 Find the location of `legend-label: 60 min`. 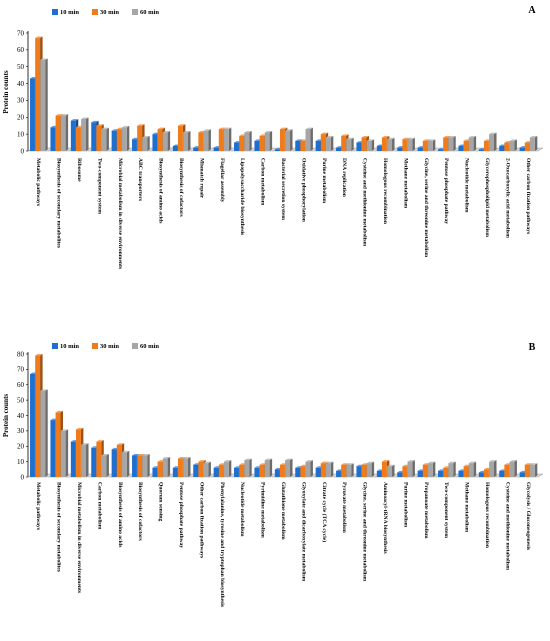

legend-label: 60 min is located at coordinates (149, 12).